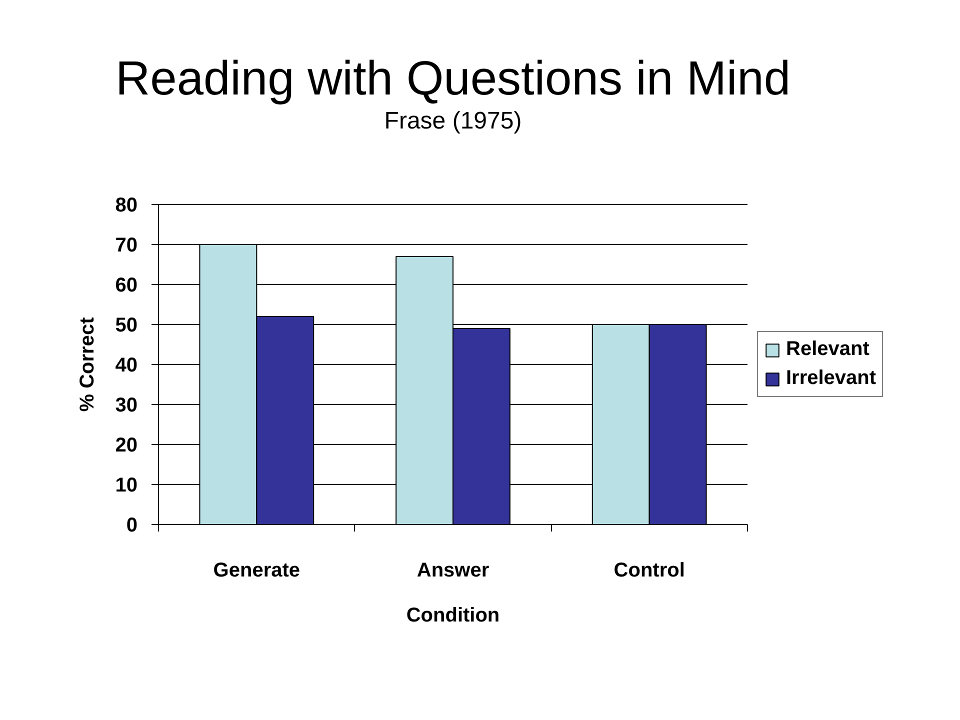 This screenshot has height=720, width=960. I want to click on x-tick-label: Generate, so click(256, 571).